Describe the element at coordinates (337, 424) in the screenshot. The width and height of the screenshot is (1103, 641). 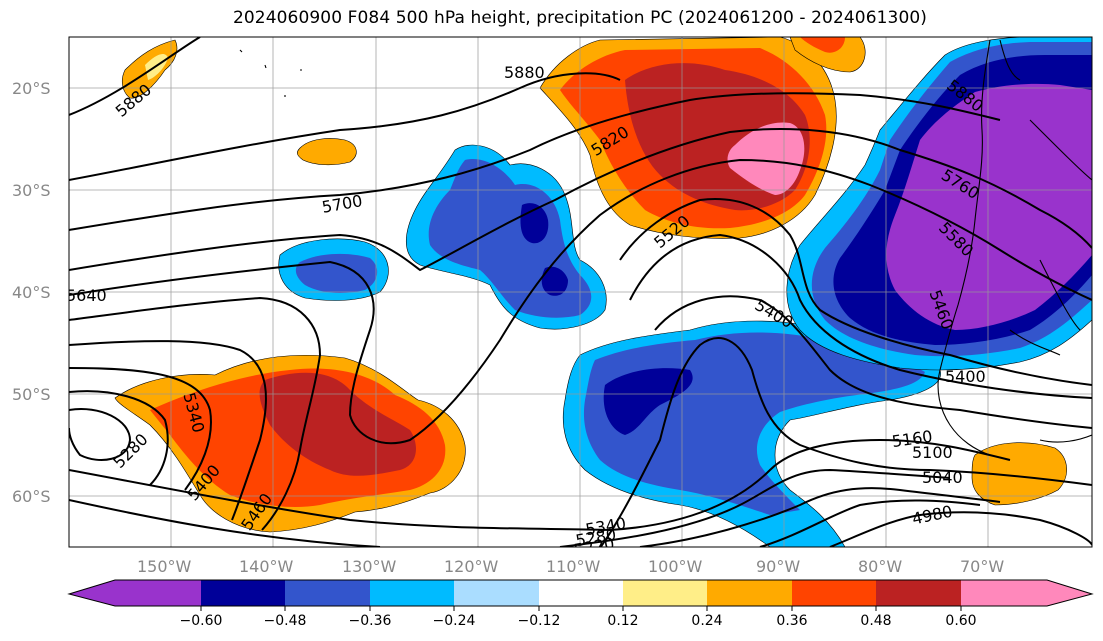
I see `anomaly-darkred-sw` at that location.